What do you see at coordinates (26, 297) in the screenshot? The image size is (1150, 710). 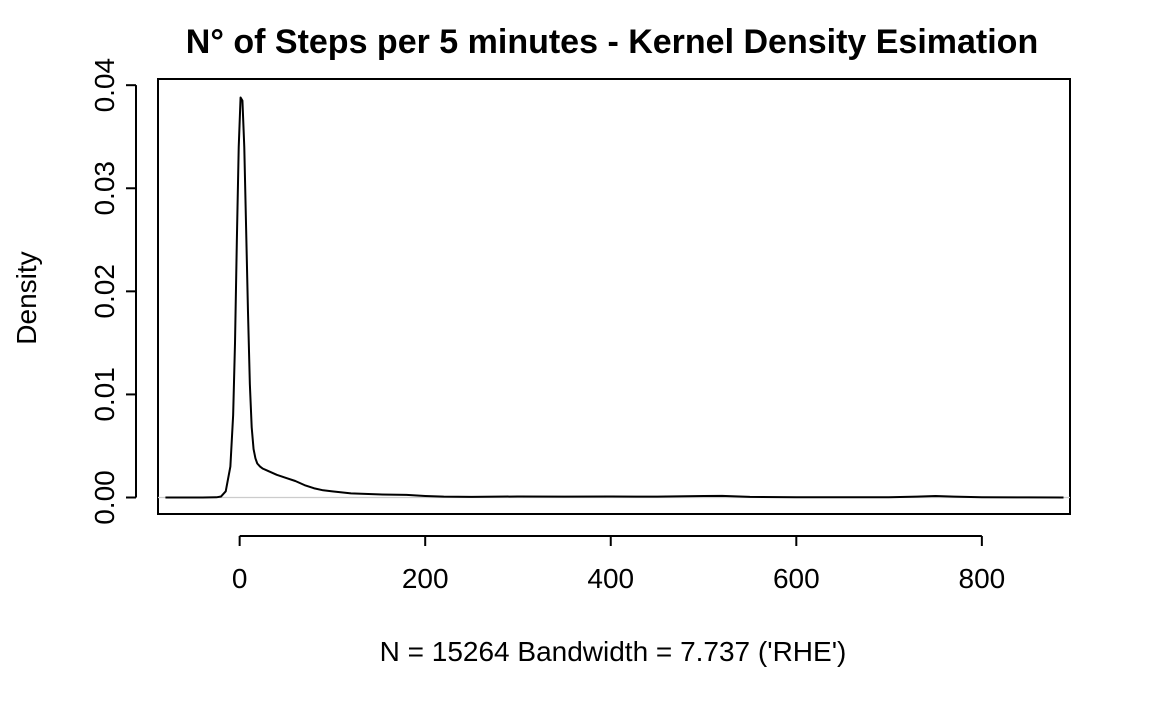 I see `y-axis-label: Density` at bounding box center [26, 297].